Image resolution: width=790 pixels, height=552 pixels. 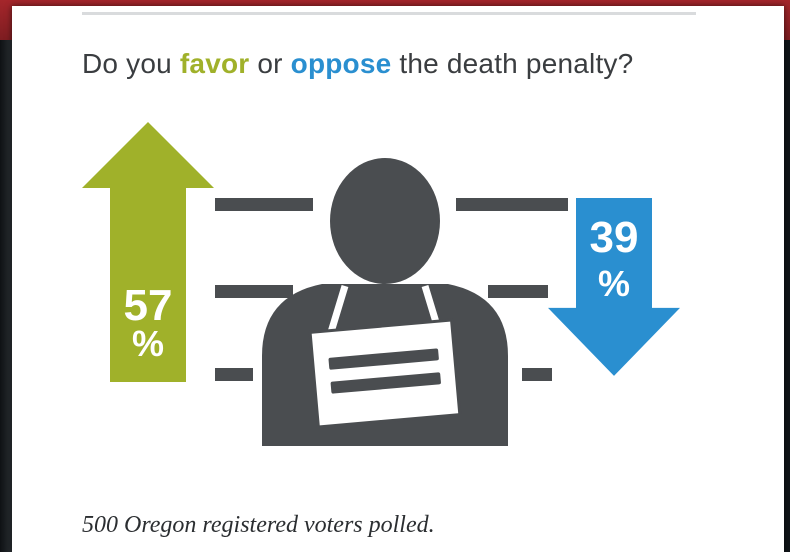 What do you see at coordinates (537, 374) in the screenshot?
I see `height-line-right-bottom` at bounding box center [537, 374].